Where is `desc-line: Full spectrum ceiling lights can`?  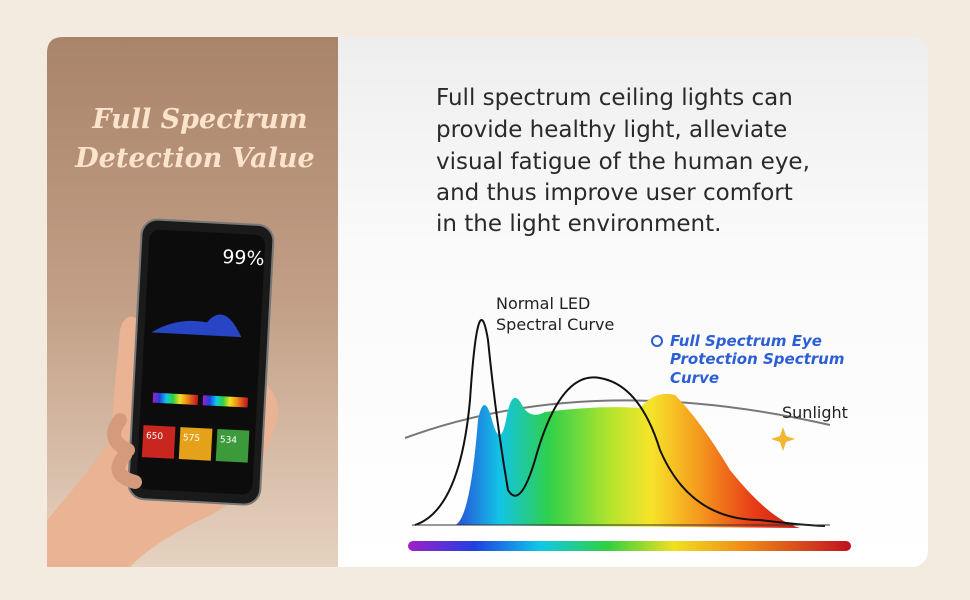
desc-line: Full spectrum ceiling lights can is located at coordinates (614, 98).